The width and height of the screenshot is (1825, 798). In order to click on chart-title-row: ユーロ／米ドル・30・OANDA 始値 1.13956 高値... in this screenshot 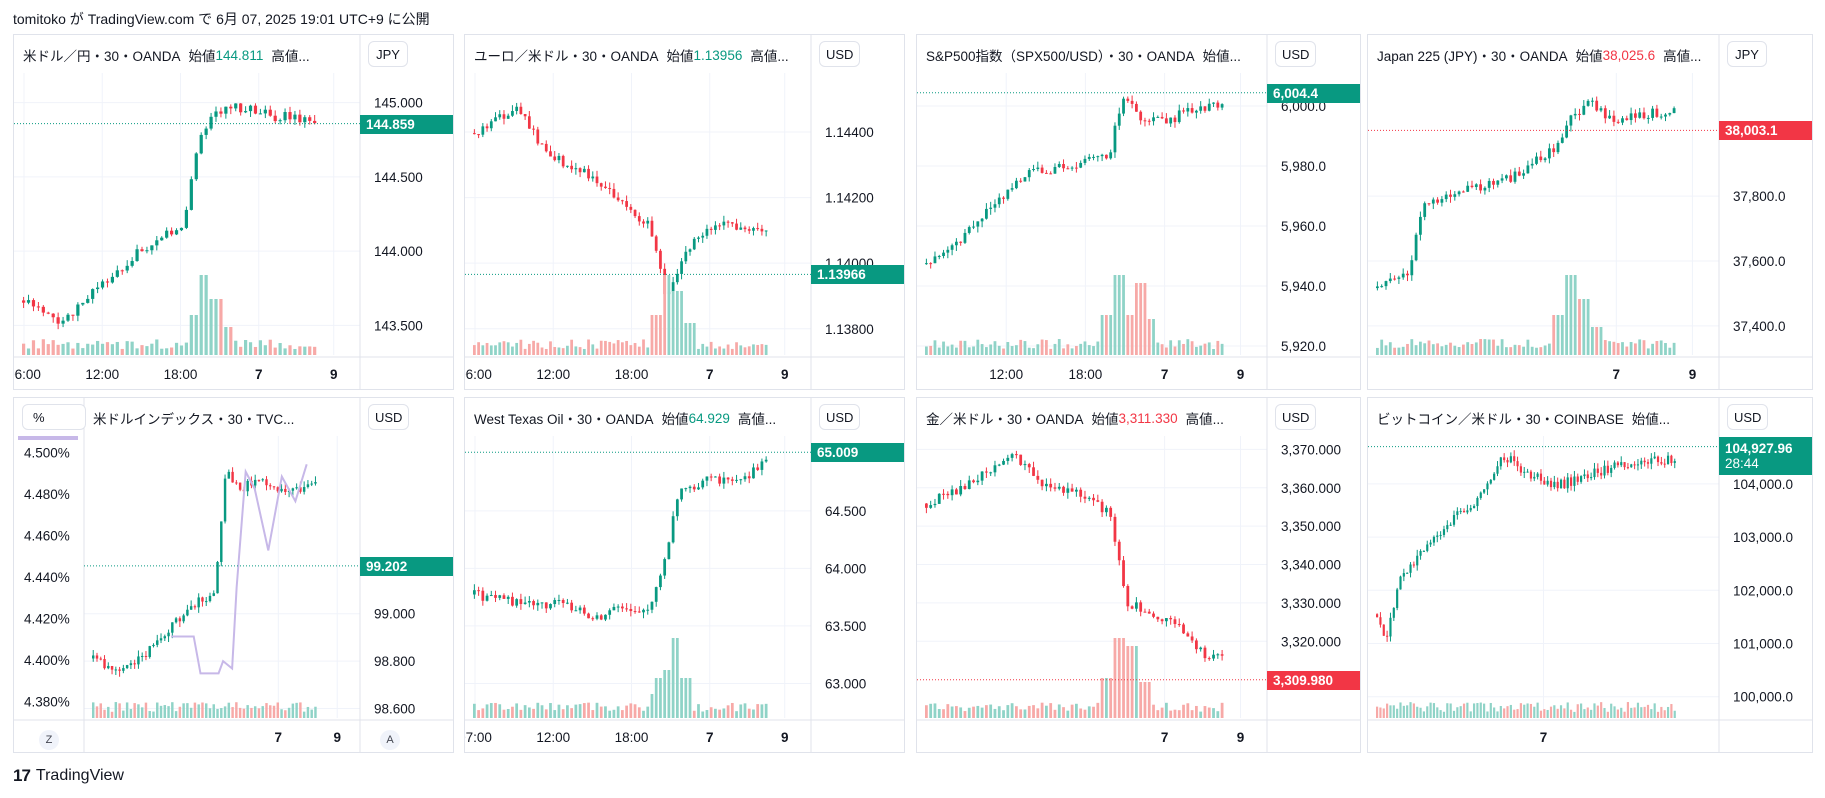, I will do `click(631, 55)`.